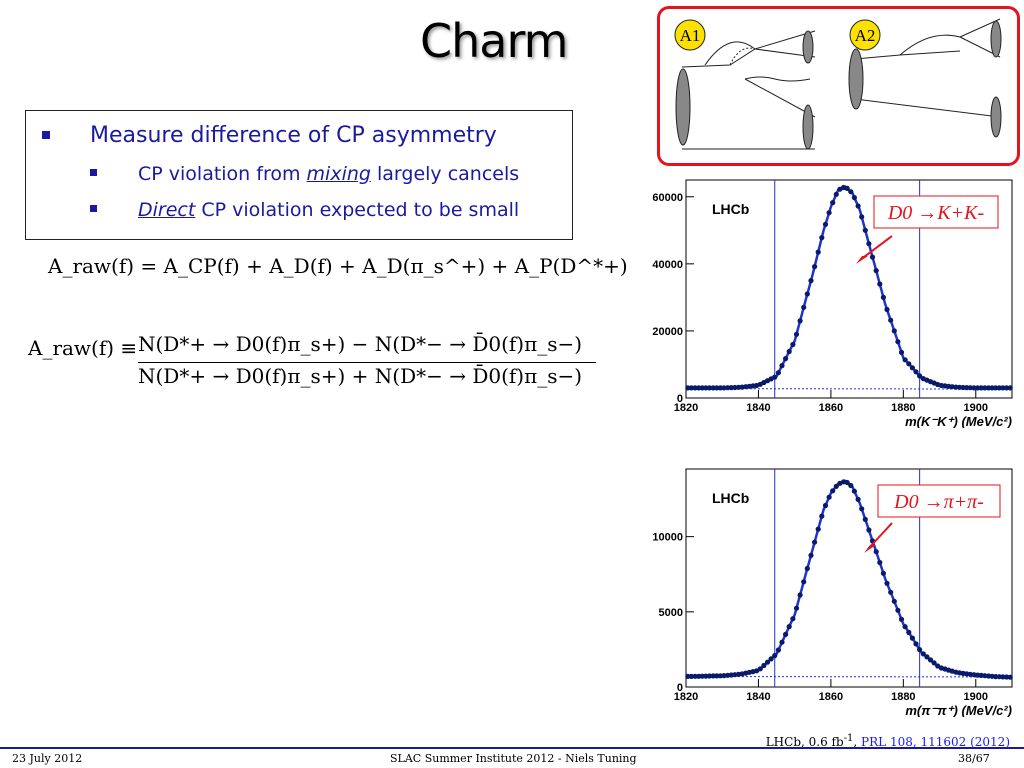  What do you see at coordinates (83, 348) in the screenshot?
I see `equation-lhs: A_raw(f) ≡` at bounding box center [83, 348].